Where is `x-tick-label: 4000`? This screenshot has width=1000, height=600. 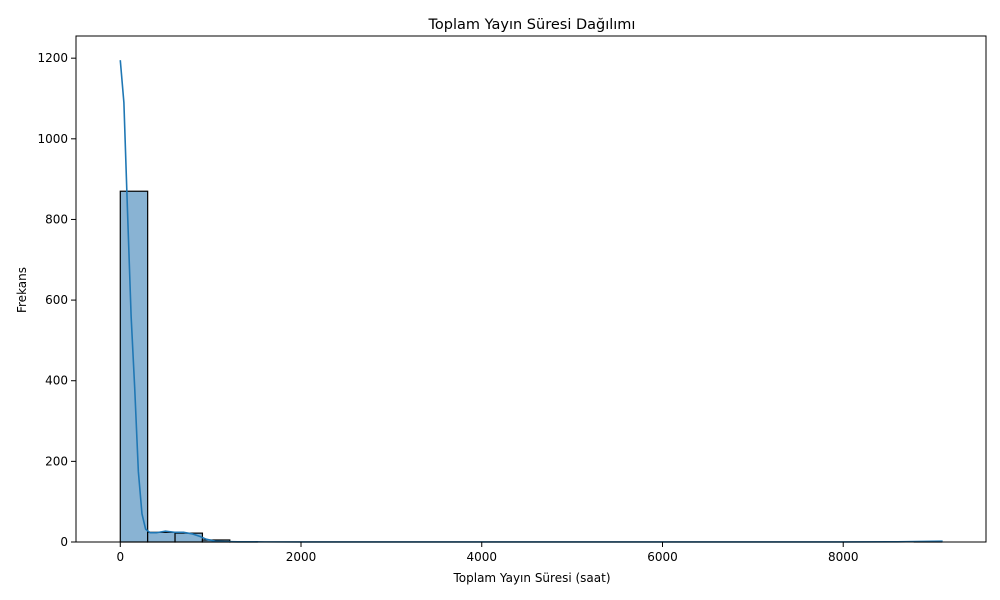
x-tick-label: 4000 is located at coordinates (481, 557).